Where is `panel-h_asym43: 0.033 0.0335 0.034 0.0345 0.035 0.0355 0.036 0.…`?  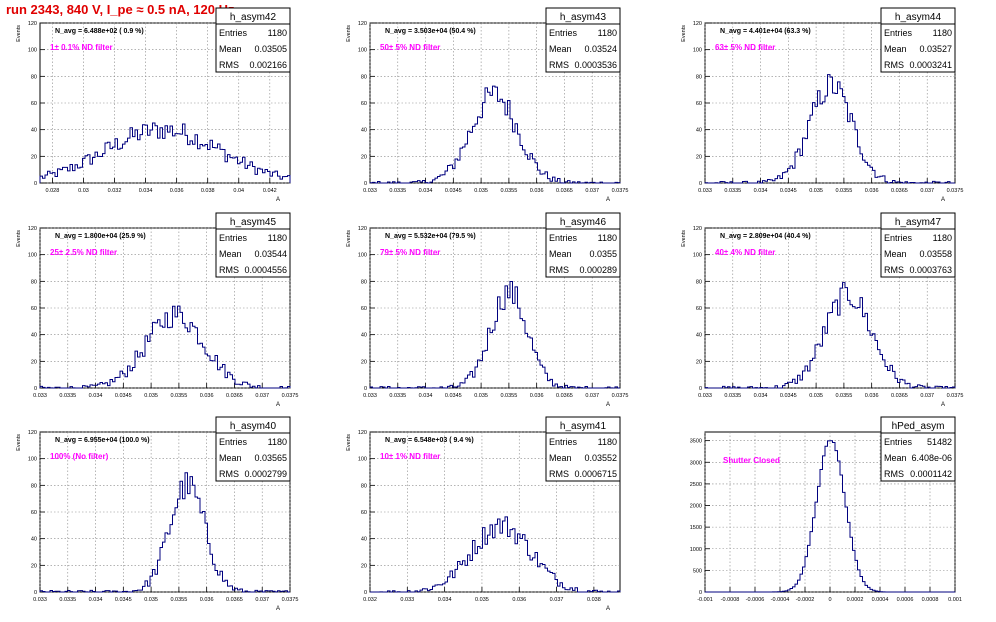 panel-h_asym43: 0.033 0.0335 0.034 0.0345 0.035 0.0355 0.036 0.… is located at coordinates (487, 105).